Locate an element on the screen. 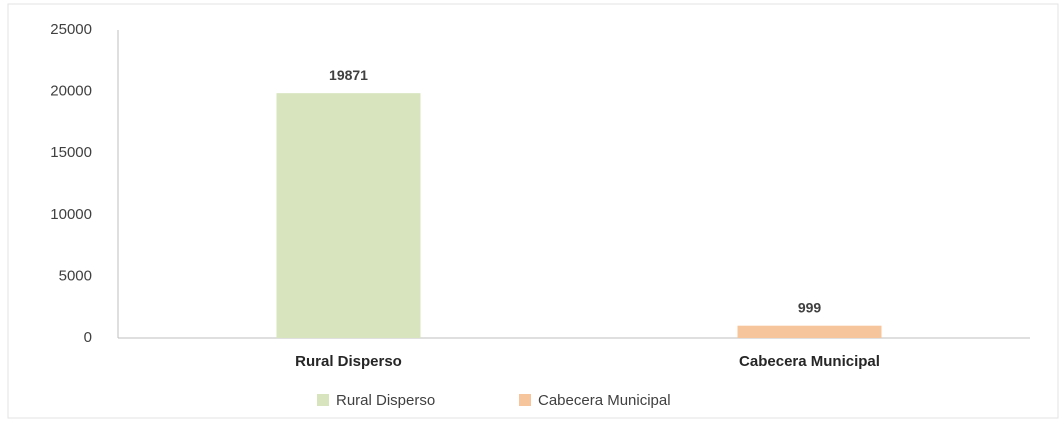 This screenshot has width=1060, height=422. legend-label: Cabecera Municipal is located at coordinates (604, 400).